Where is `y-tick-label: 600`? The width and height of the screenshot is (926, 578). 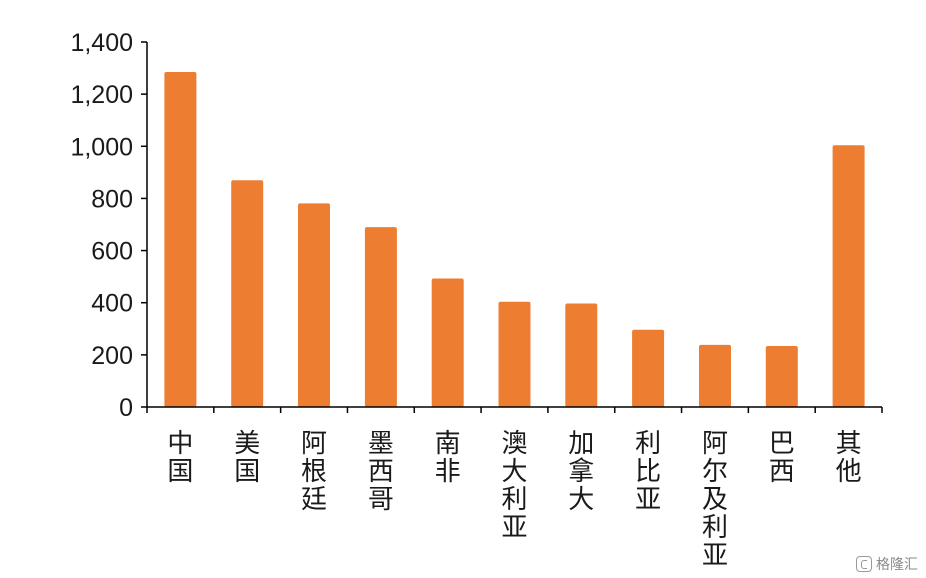
y-tick-label: 600 is located at coordinates (112, 252).